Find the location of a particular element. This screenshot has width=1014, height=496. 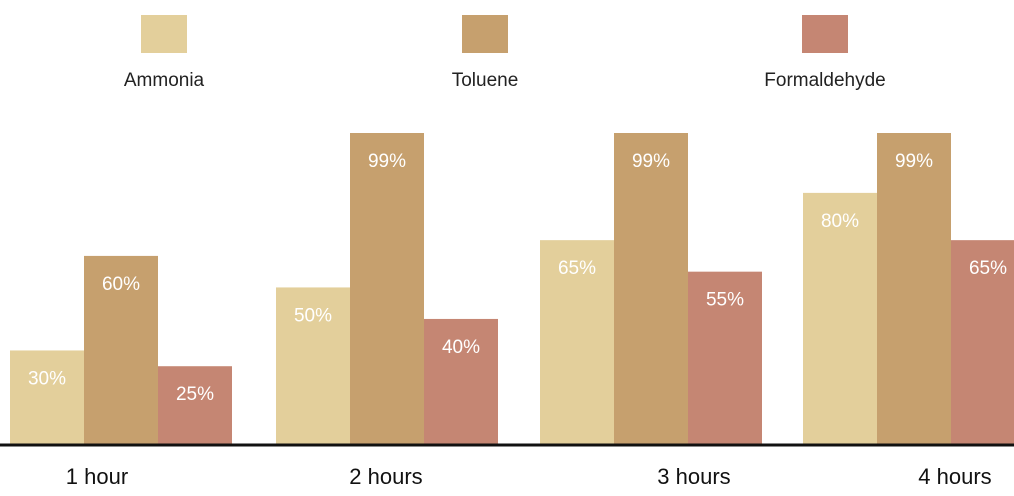

category-label-4-hours: 4 hours is located at coordinates (954, 476).